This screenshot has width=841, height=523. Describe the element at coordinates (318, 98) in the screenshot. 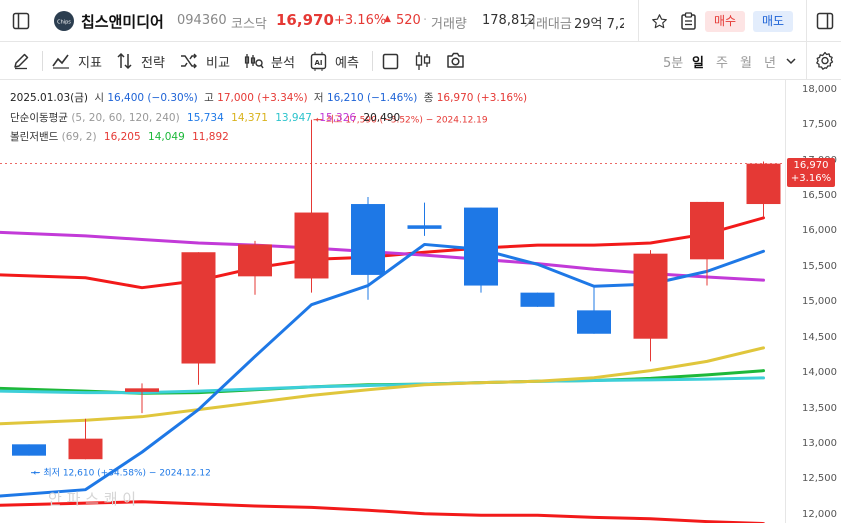

I see `low-label: 저` at that location.